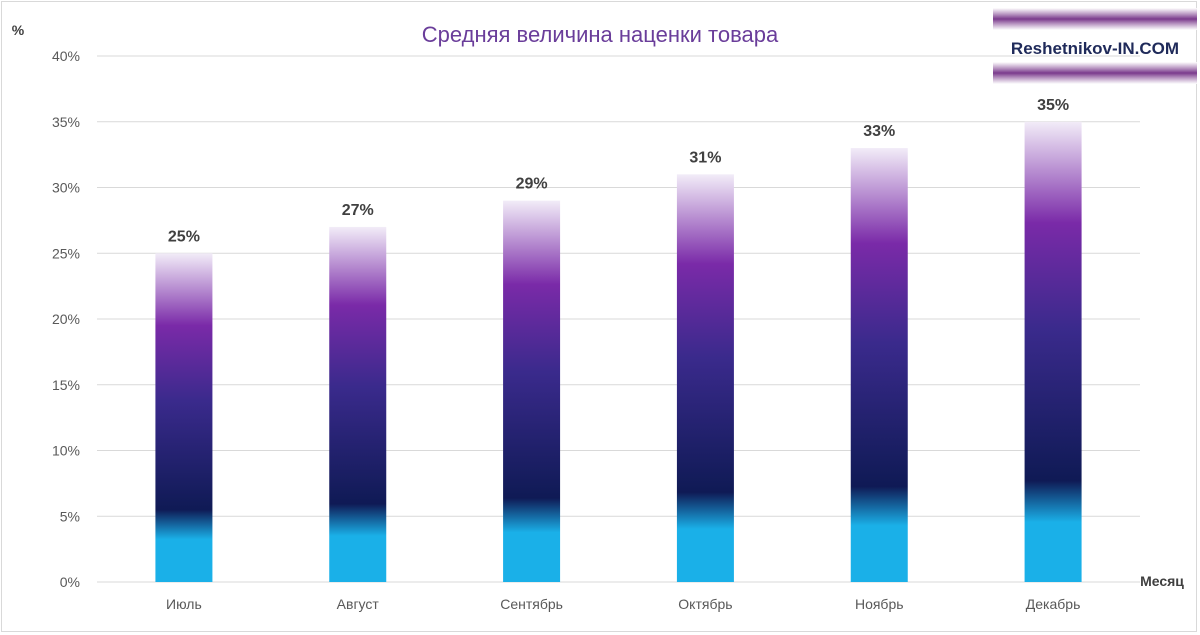 The width and height of the screenshot is (1200, 635). What do you see at coordinates (66, 253) in the screenshot?
I see `y-tick-label: 25%` at bounding box center [66, 253].